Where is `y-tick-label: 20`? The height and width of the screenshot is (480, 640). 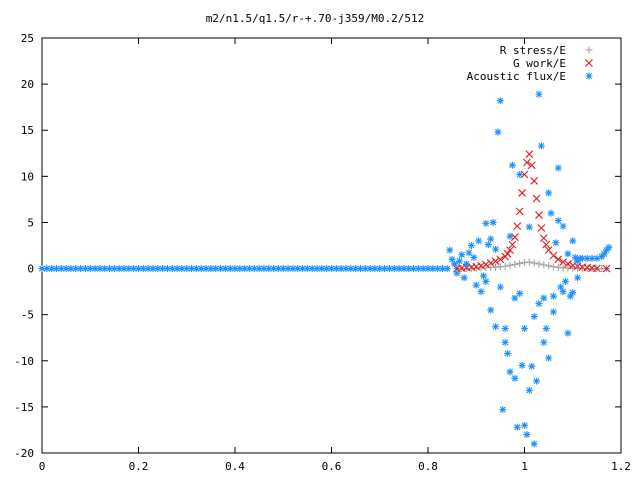
y-tick-label: 20 is located at coordinates (27, 84).